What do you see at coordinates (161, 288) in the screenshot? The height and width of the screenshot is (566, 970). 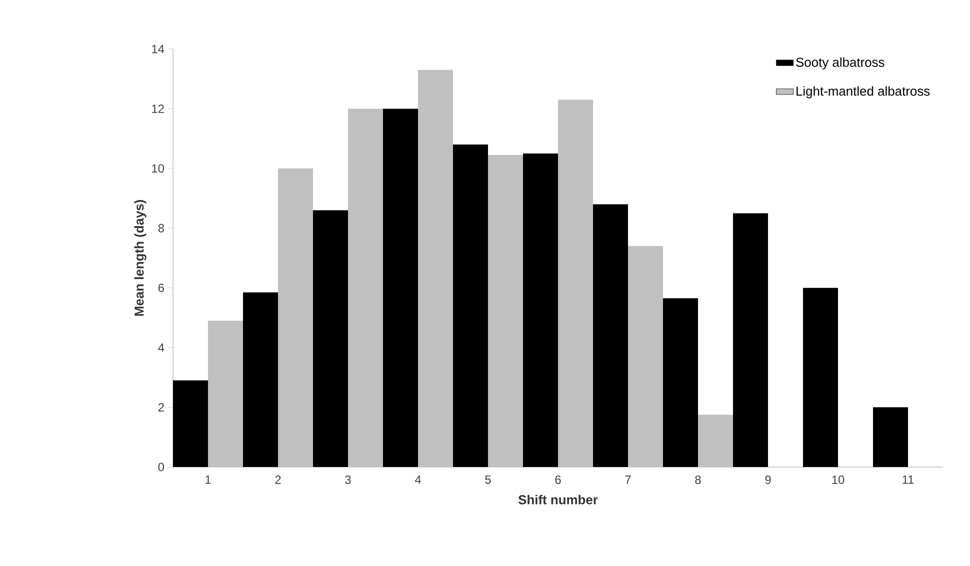 I see `y-tick-label: 6` at bounding box center [161, 288].